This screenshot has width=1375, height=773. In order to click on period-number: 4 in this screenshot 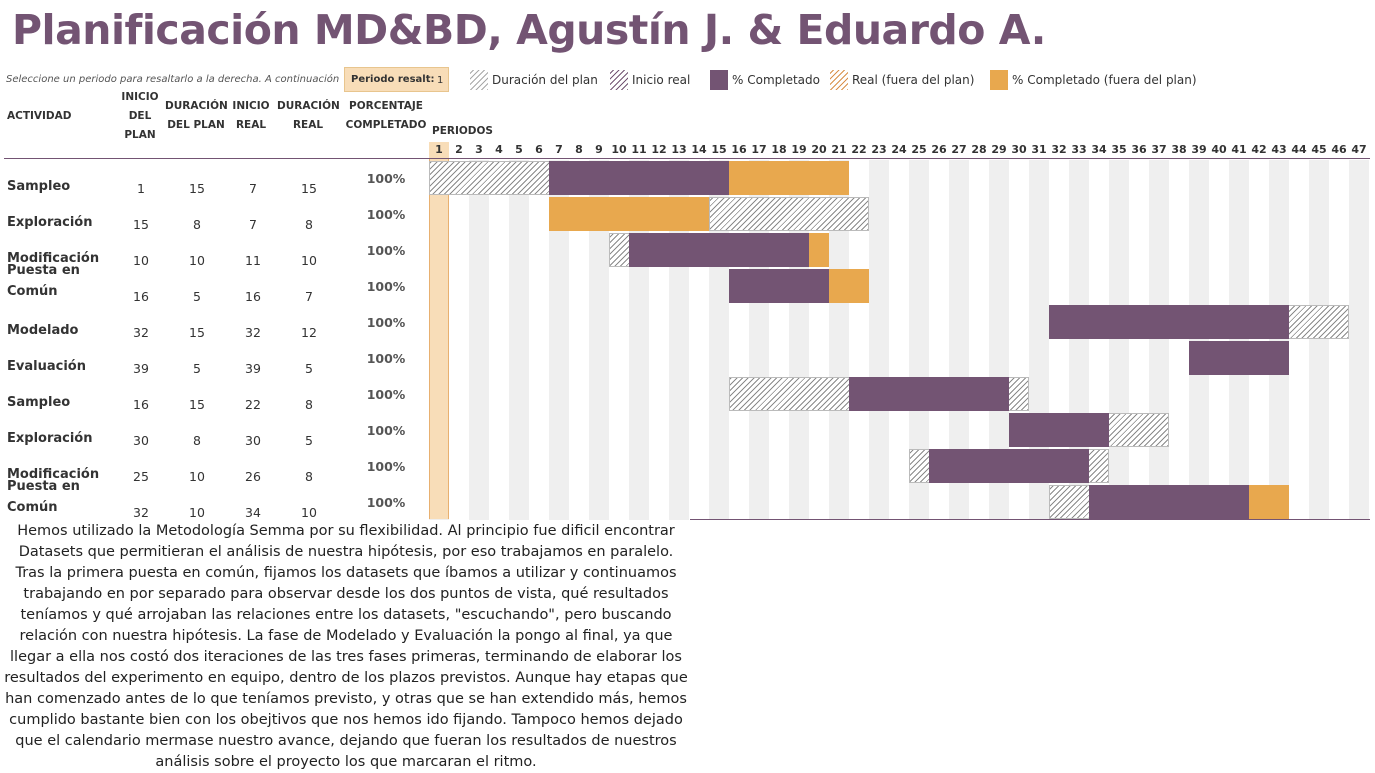, I will do `click(499, 149)`.